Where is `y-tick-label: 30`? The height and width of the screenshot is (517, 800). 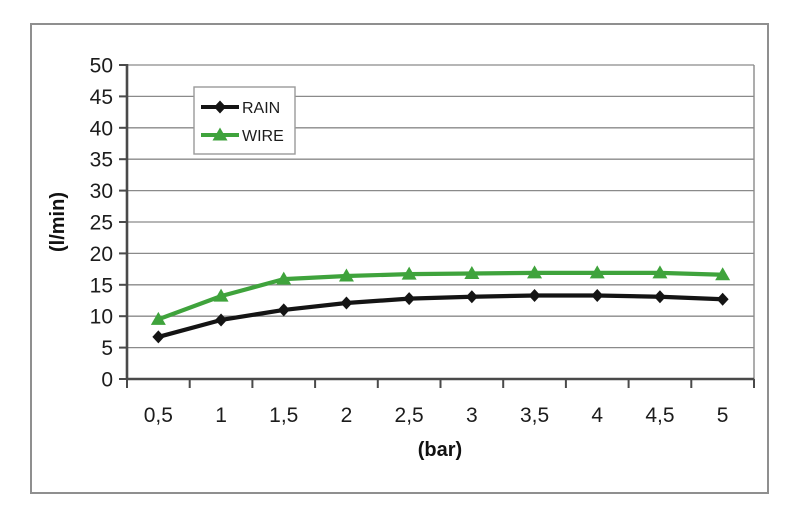
y-tick-label: 30 is located at coordinates (101, 191).